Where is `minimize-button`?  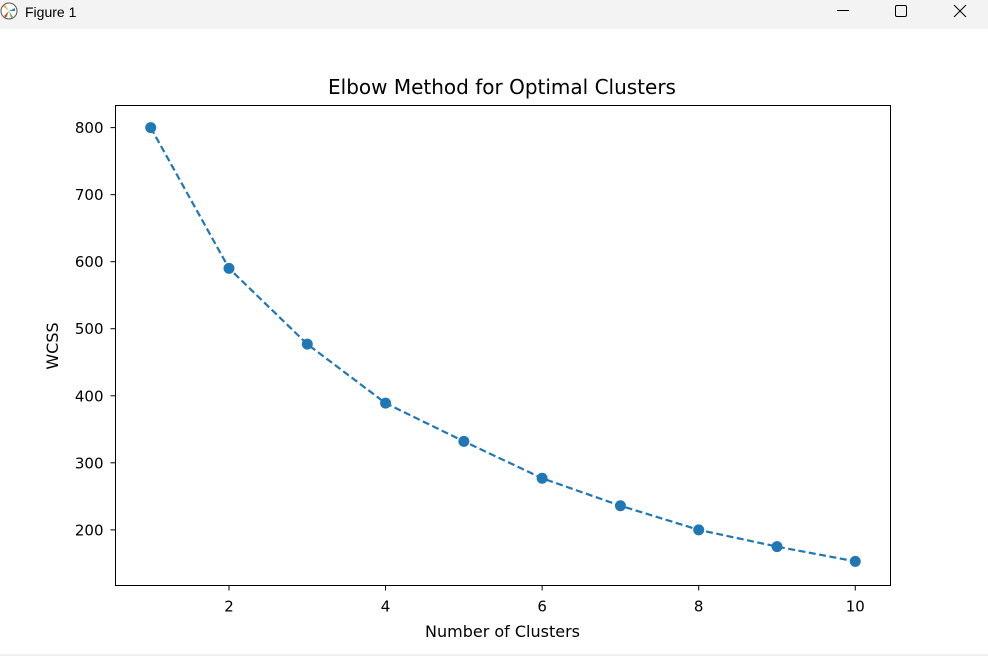
minimize-button is located at coordinates (843, 14).